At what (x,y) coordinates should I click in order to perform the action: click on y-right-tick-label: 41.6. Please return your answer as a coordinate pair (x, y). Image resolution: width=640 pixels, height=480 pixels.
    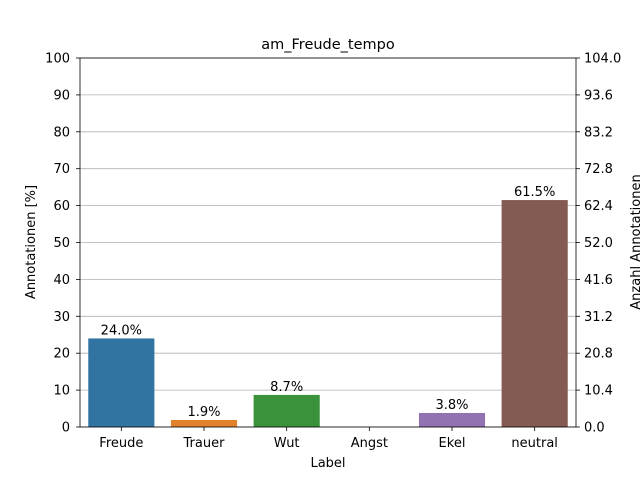
    Looking at the image, I should click on (598, 280).